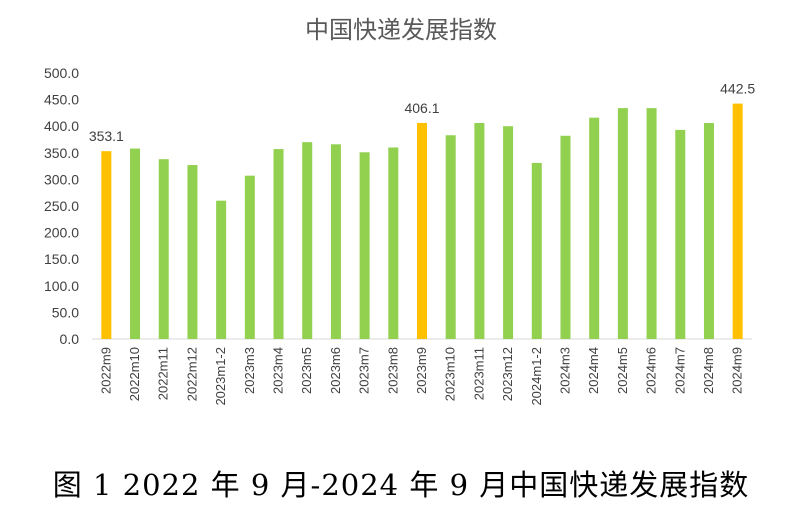  Describe the element at coordinates (61, 100) in the screenshot. I see `y-tick-label: 450.0` at that location.